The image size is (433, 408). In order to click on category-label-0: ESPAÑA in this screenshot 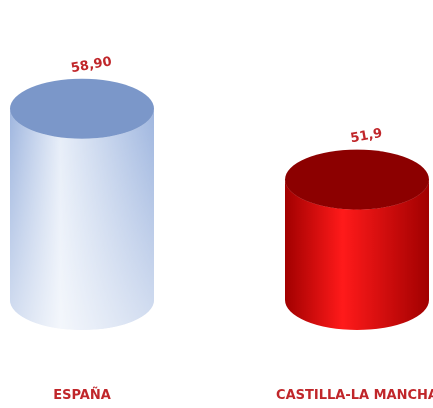, I will do `click(82, 395)`.